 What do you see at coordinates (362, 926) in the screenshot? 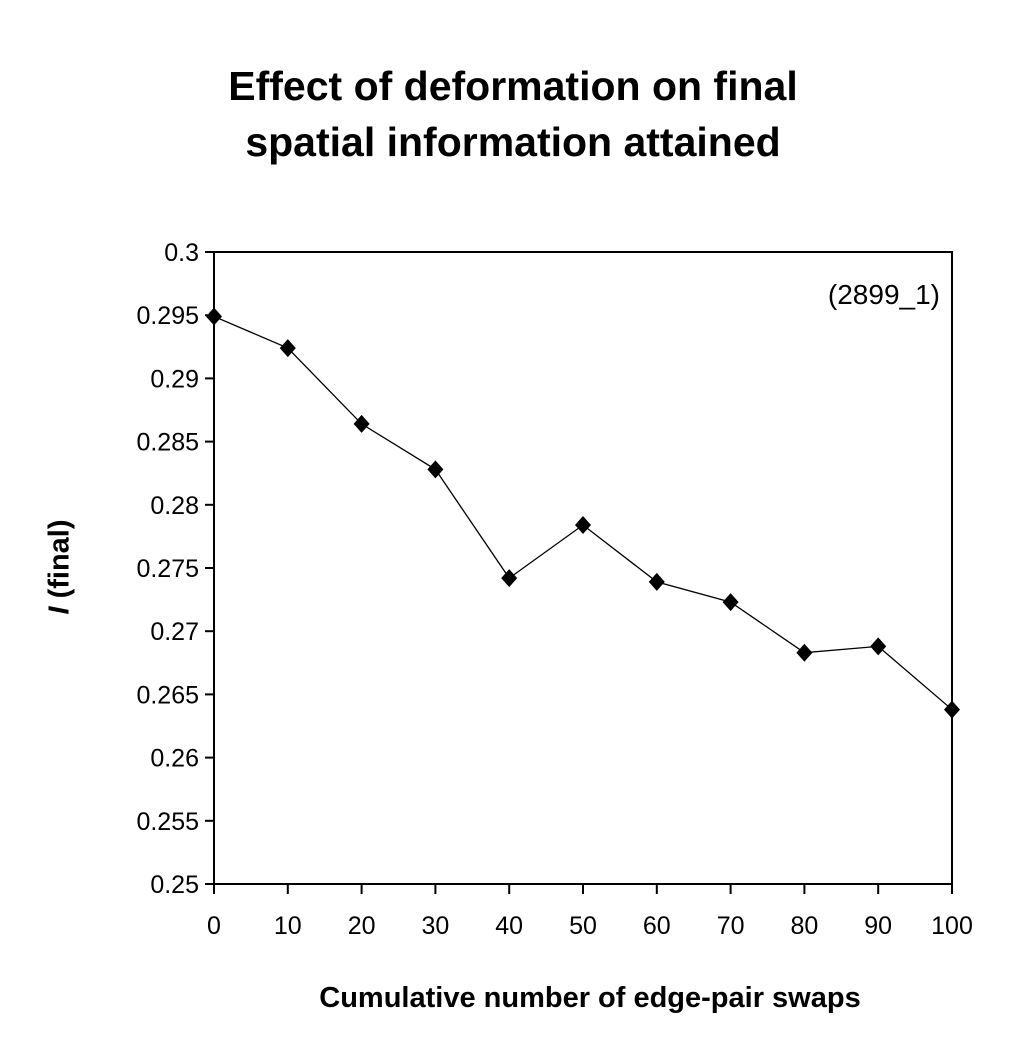
I see `x-tick-label: 20` at bounding box center [362, 926].